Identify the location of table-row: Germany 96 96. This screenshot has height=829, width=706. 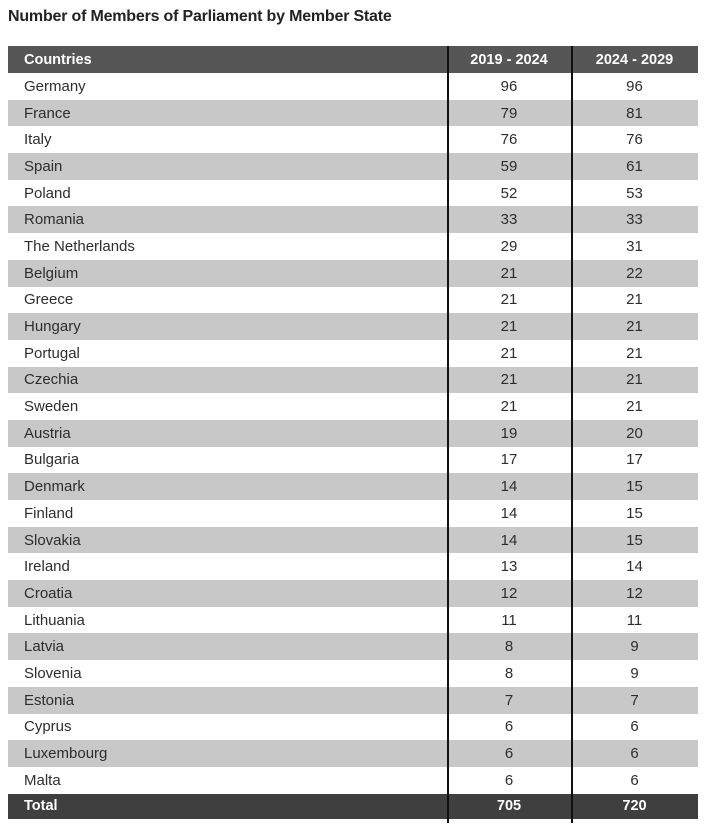
(353, 86).